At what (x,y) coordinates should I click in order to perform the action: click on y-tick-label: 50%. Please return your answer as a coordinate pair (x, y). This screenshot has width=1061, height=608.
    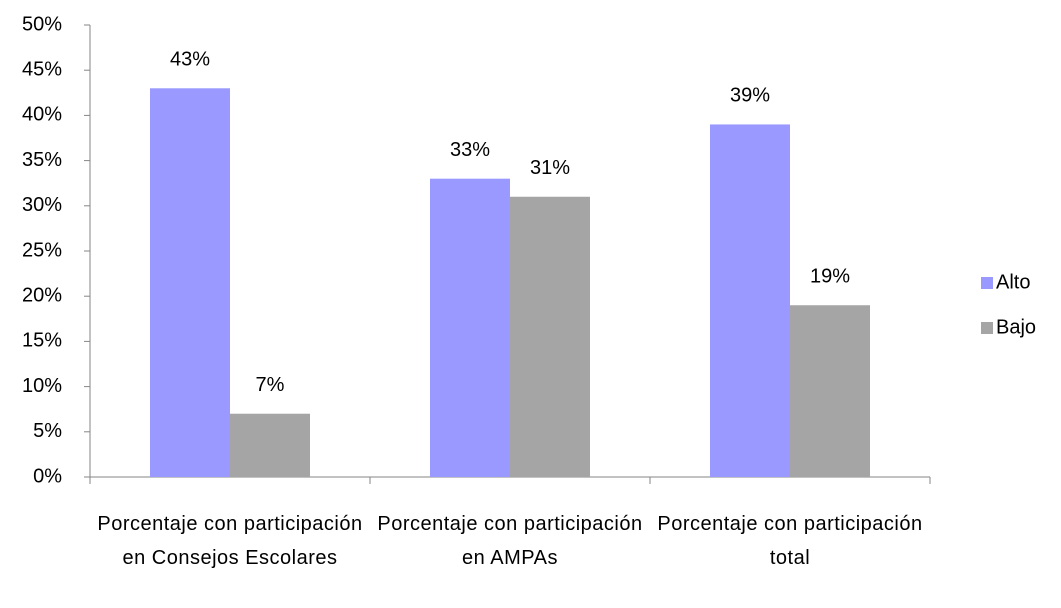
    Looking at the image, I should click on (42, 24).